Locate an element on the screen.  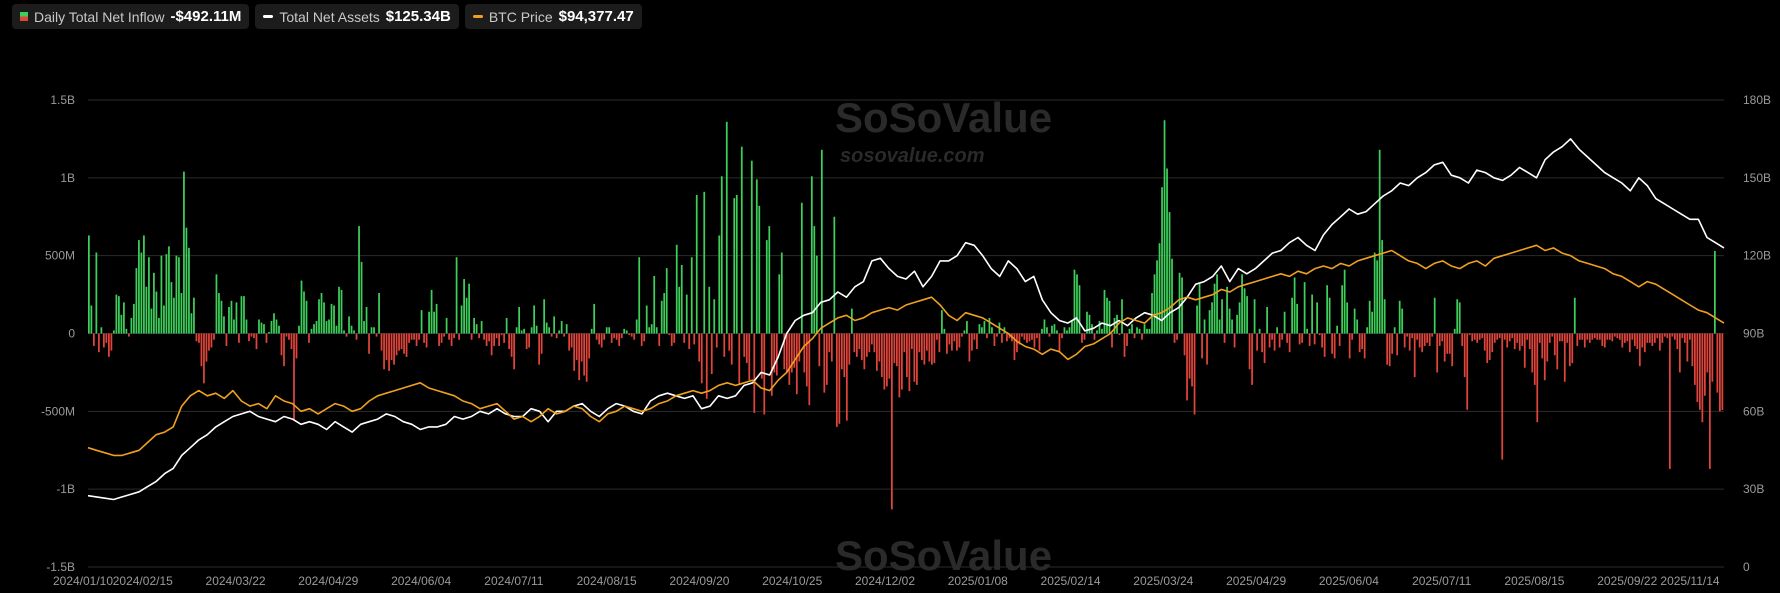
x-tick-label: 2024/12/02 is located at coordinates (885, 581).